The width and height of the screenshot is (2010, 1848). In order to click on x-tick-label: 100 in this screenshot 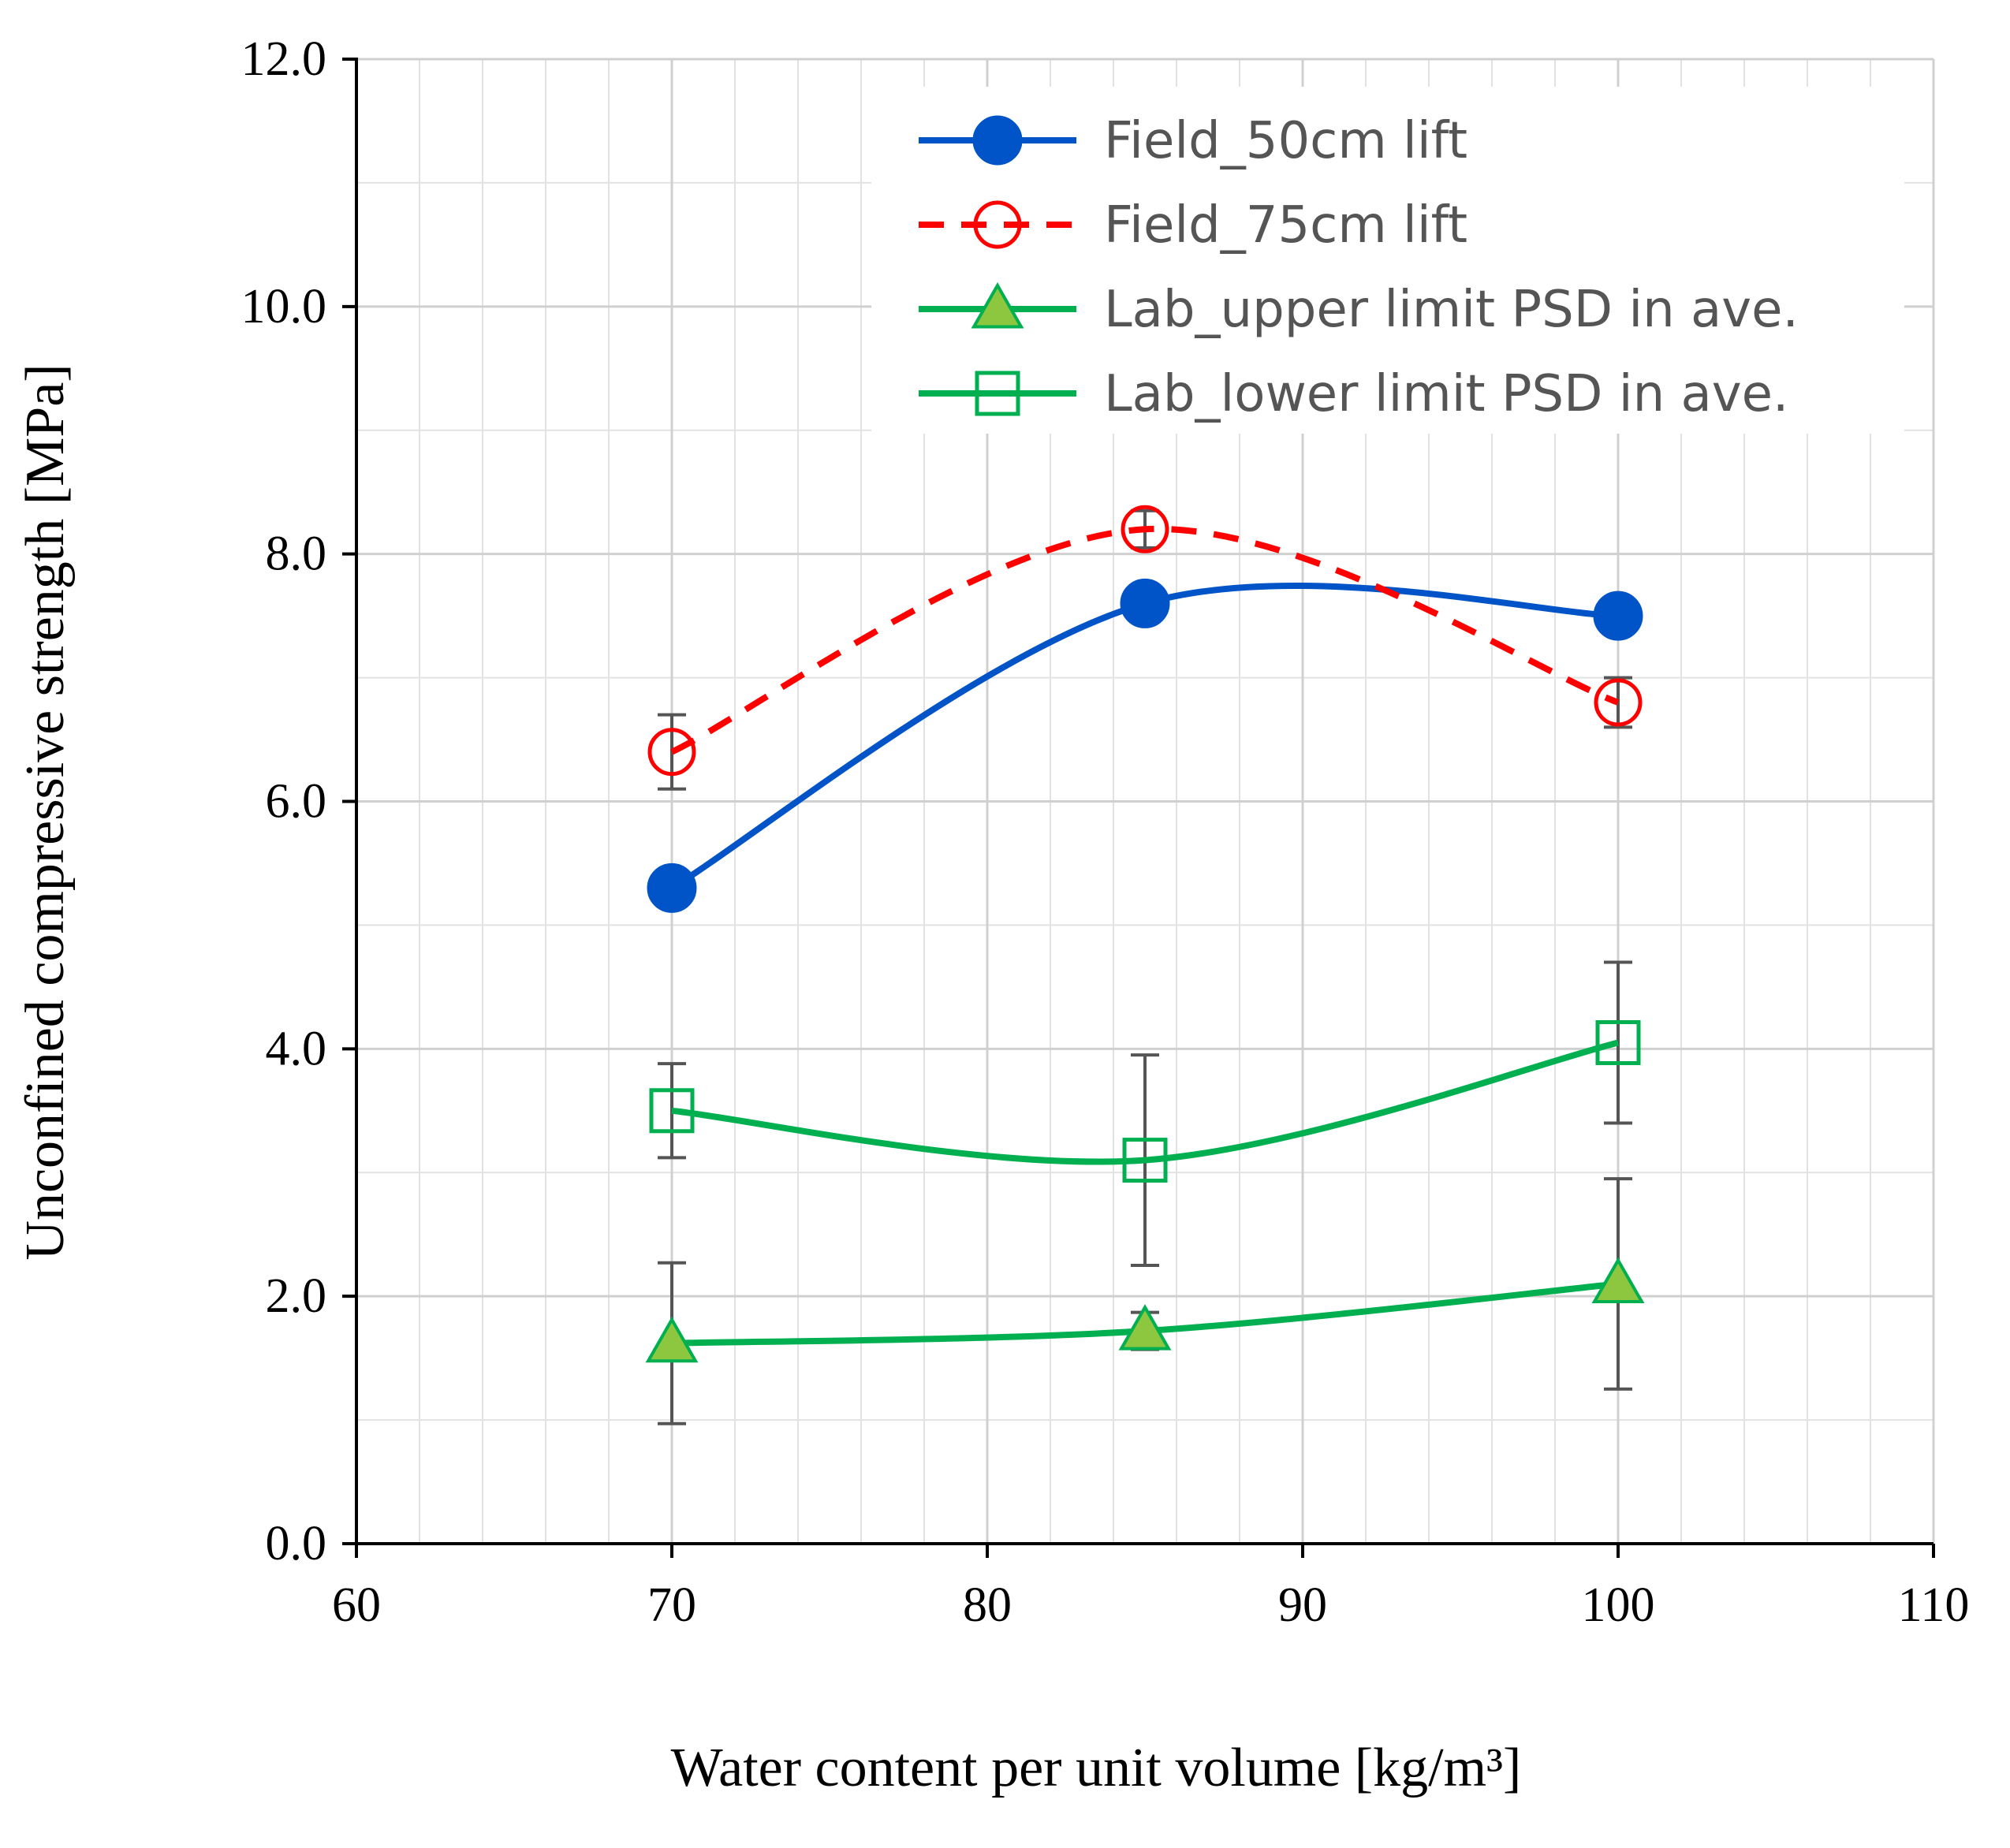, I will do `click(1618, 1605)`.